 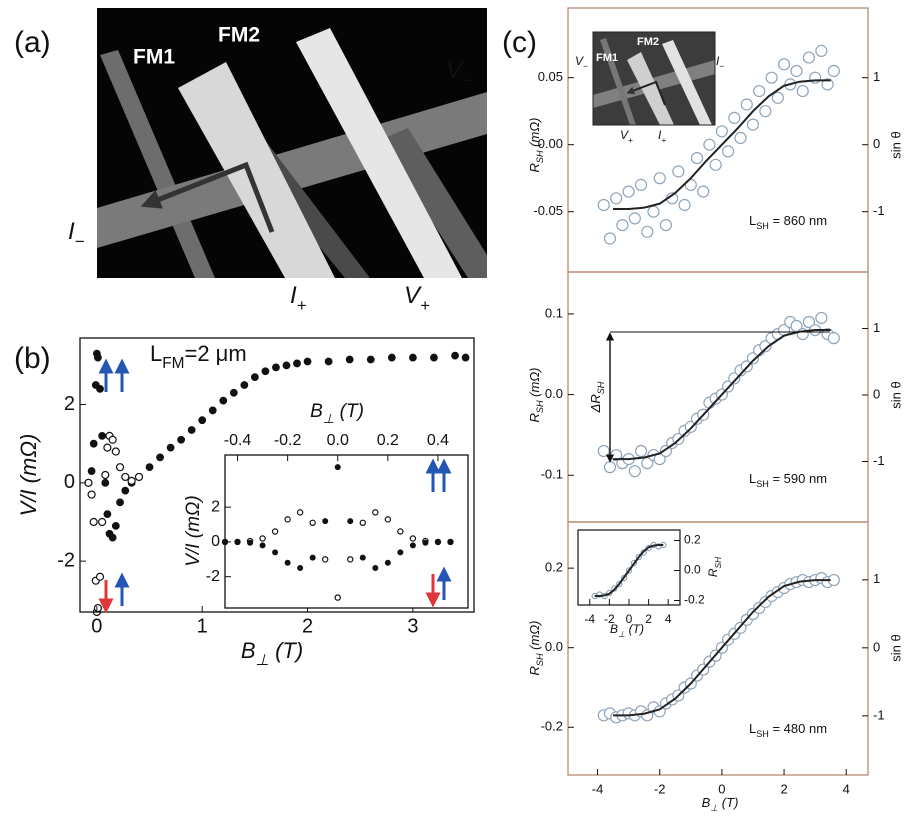 I want to click on annotation: LSH = 590 nm, so click(x=788, y=480).